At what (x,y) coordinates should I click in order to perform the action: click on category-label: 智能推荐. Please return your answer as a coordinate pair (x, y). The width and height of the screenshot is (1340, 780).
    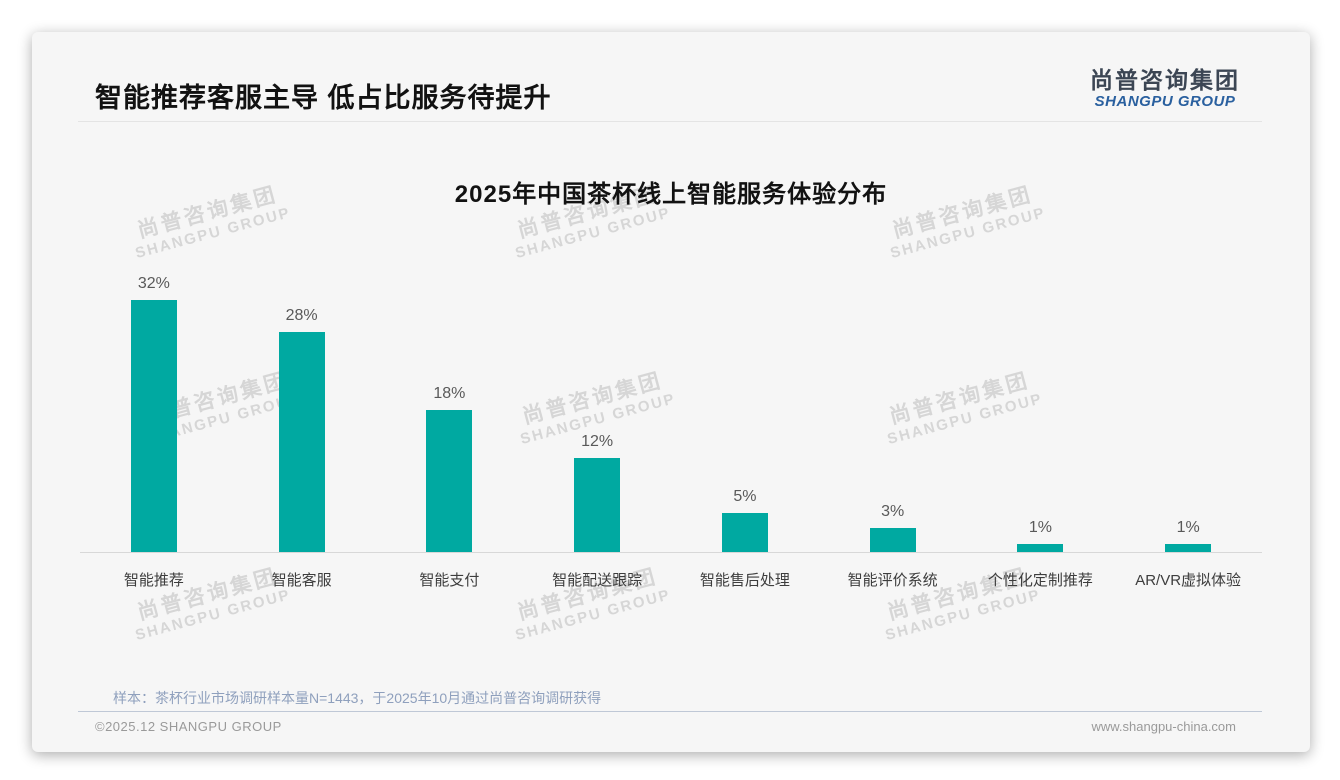
    Looking at the image, I should click on (153, 580).